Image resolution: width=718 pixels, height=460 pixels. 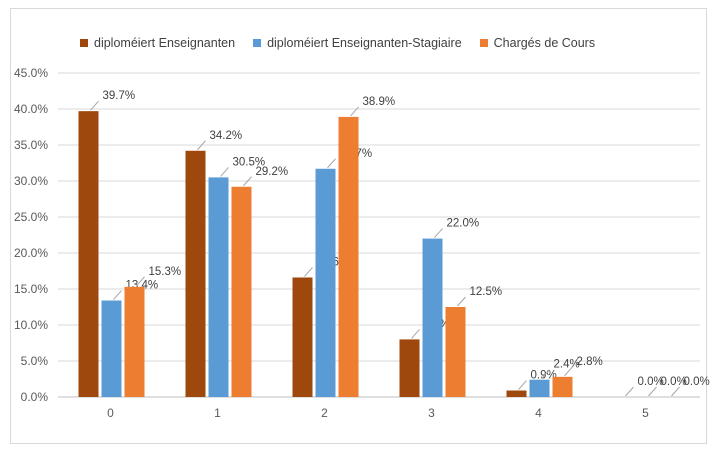 What do you see at coordinates (31, 217) in the screenshot?
I see `y-tick-label: 25.0%` at bounding box center [31, 217].